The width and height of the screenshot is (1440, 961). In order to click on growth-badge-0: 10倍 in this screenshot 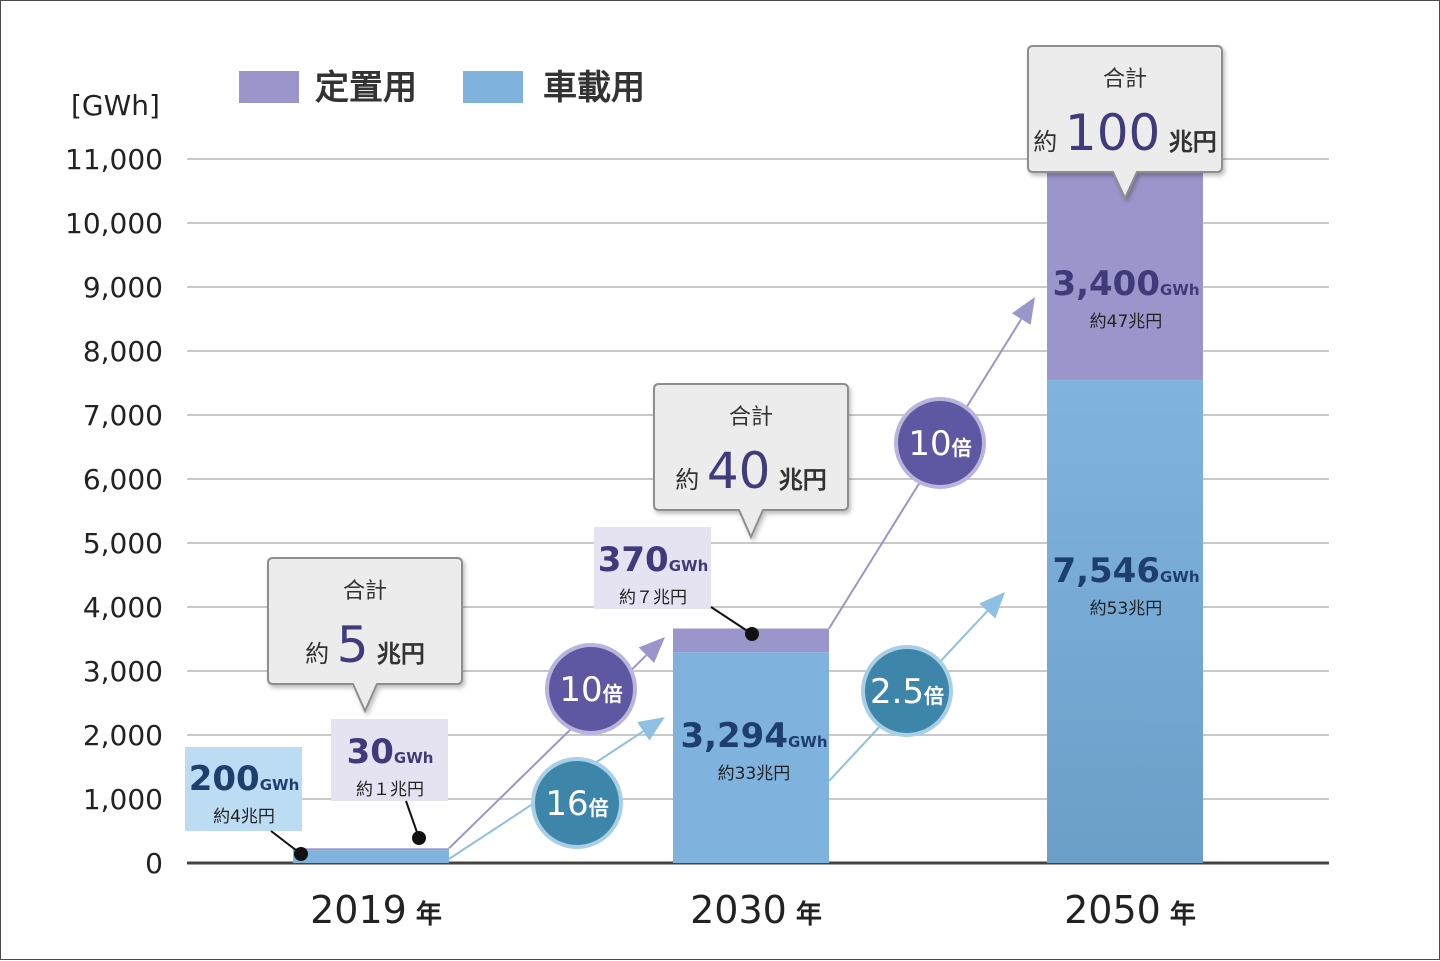, I will do `click(591, 689)`.